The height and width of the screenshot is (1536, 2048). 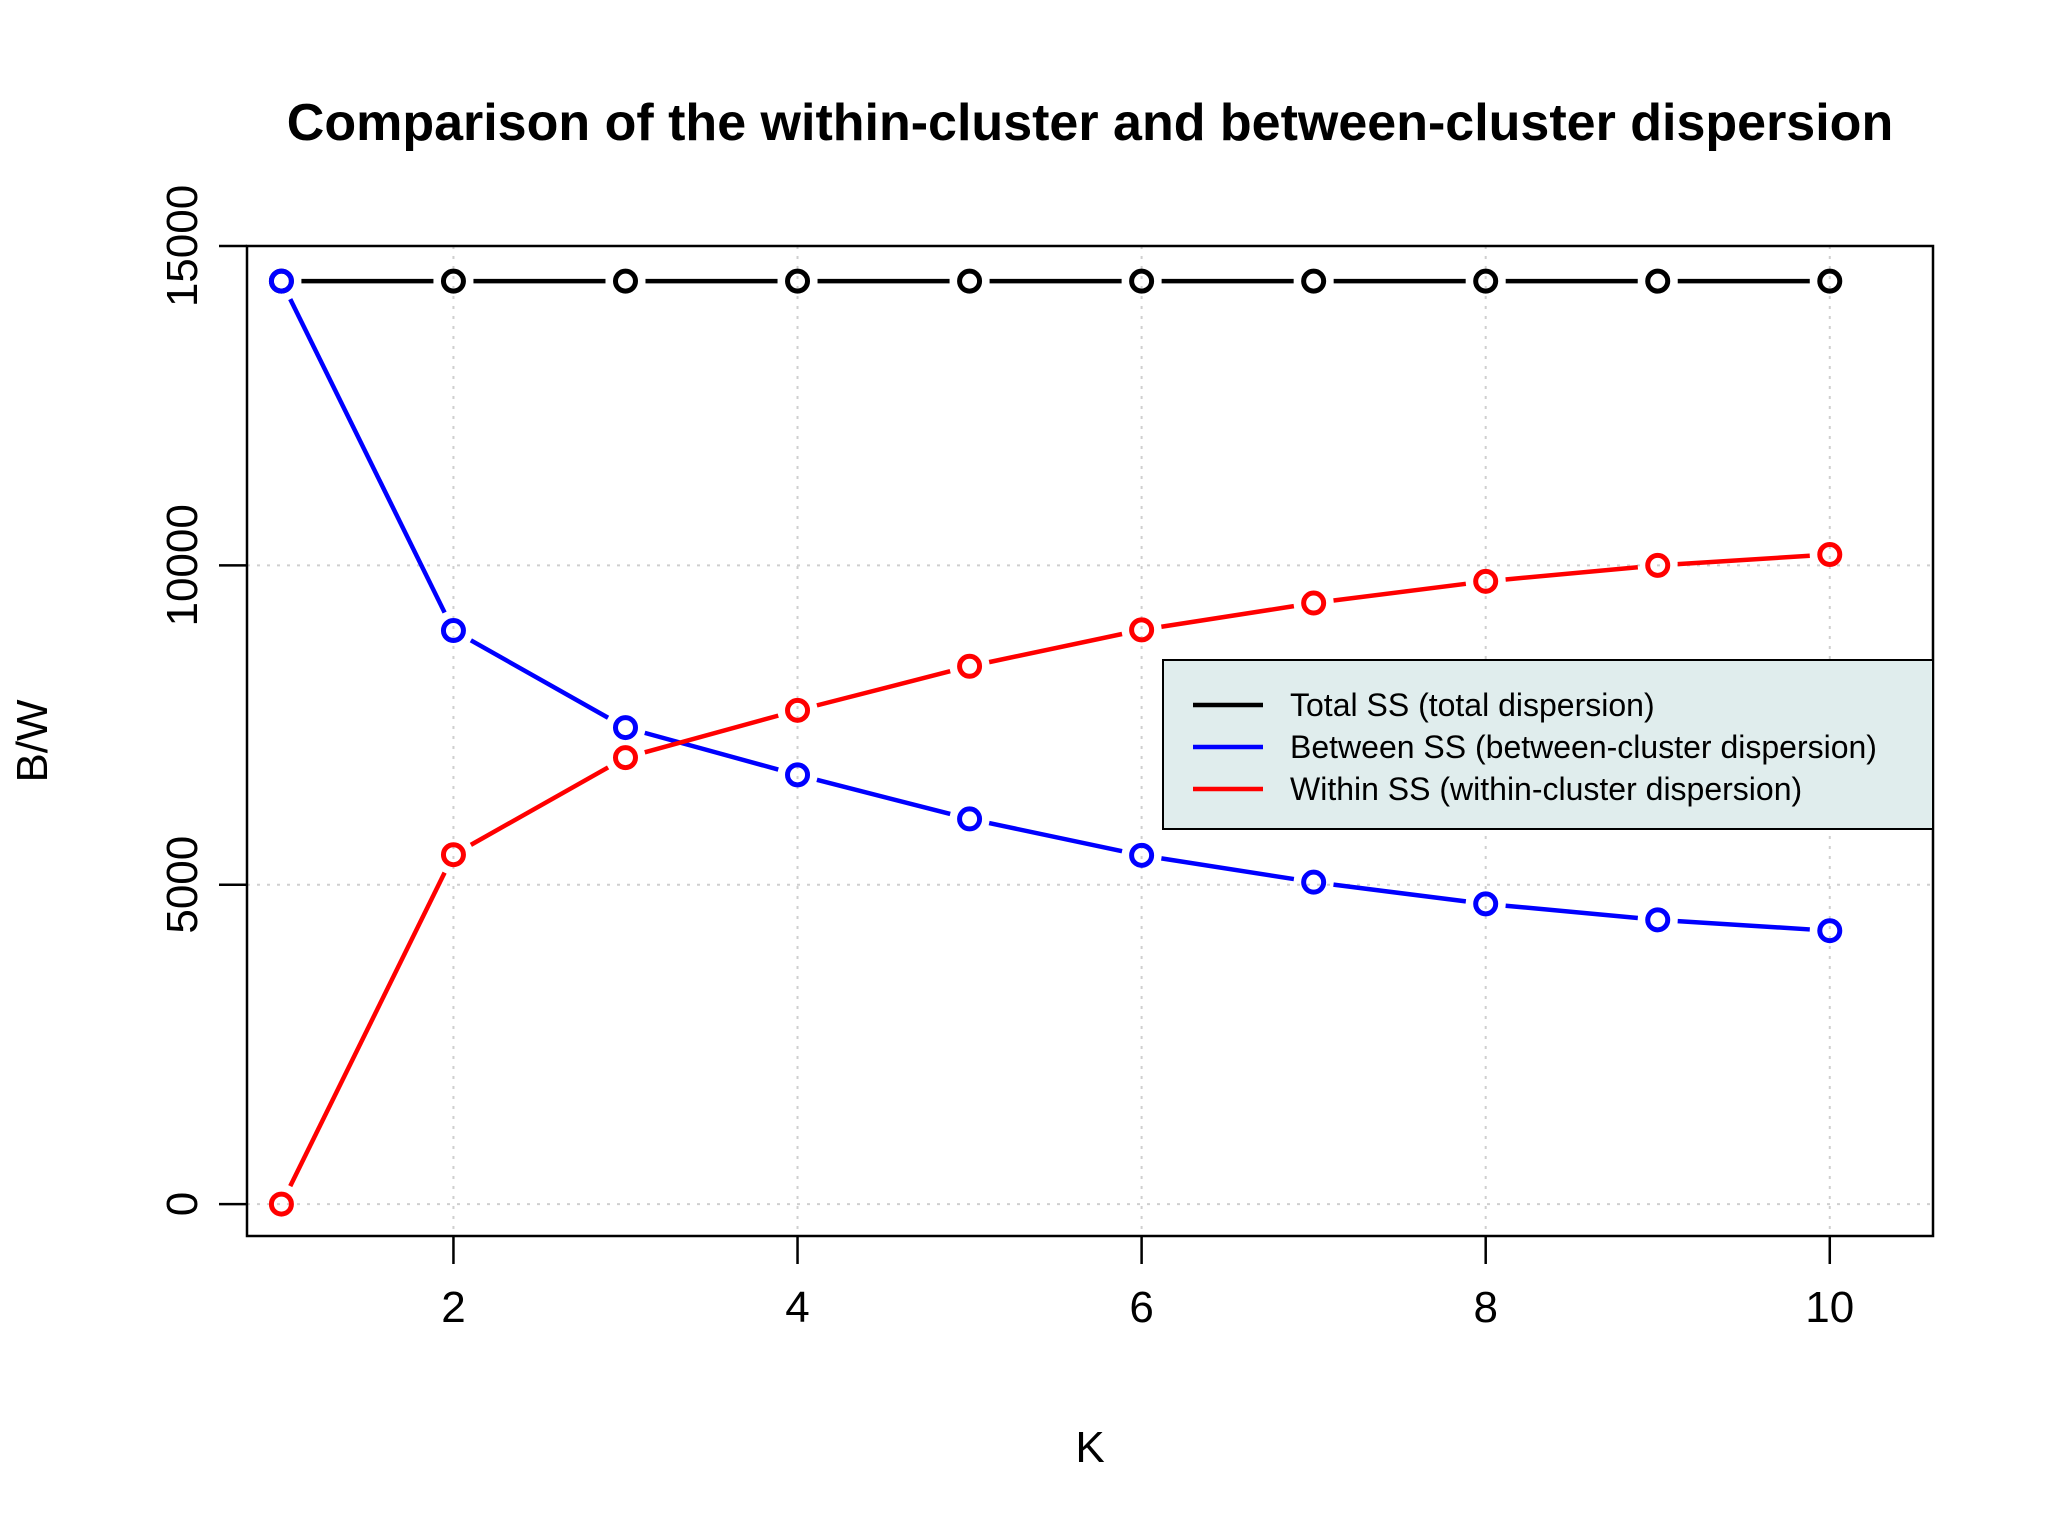 What do you see at coordinates (182, 1204) in the screenshot?
I see `y-tick-label-0: 0` at bounding box center [182, 1204].